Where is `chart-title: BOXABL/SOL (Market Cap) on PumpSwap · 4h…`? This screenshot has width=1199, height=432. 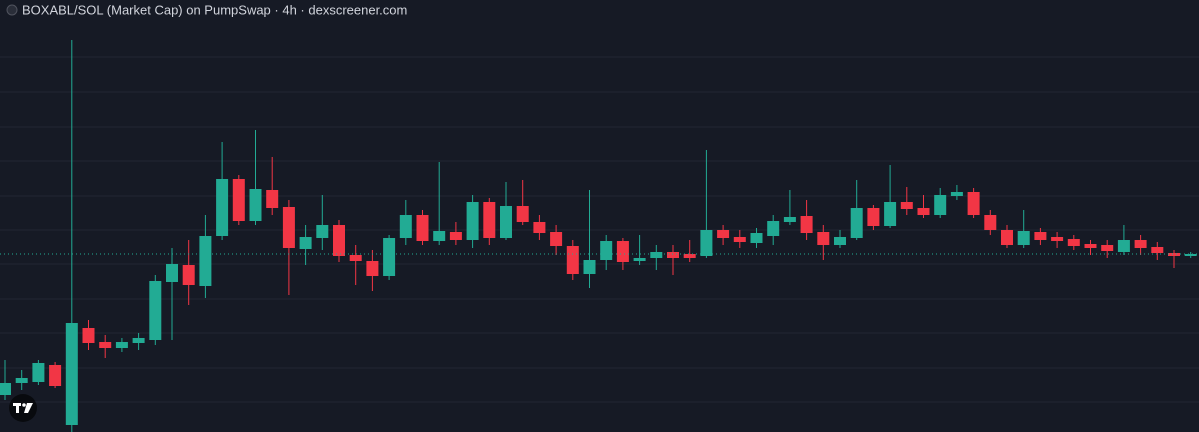 chart-title: BOXABL/SOL (Market Cap) on PumpSwap · 4h… is located at coordinates (214, 9).